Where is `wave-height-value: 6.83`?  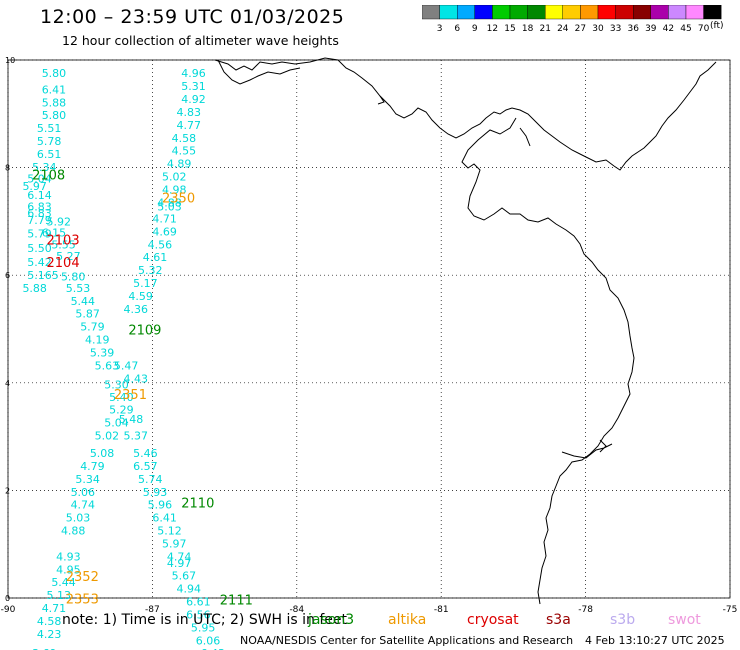 wave-height-value: 6.83 is located at coordinates (39, 213).